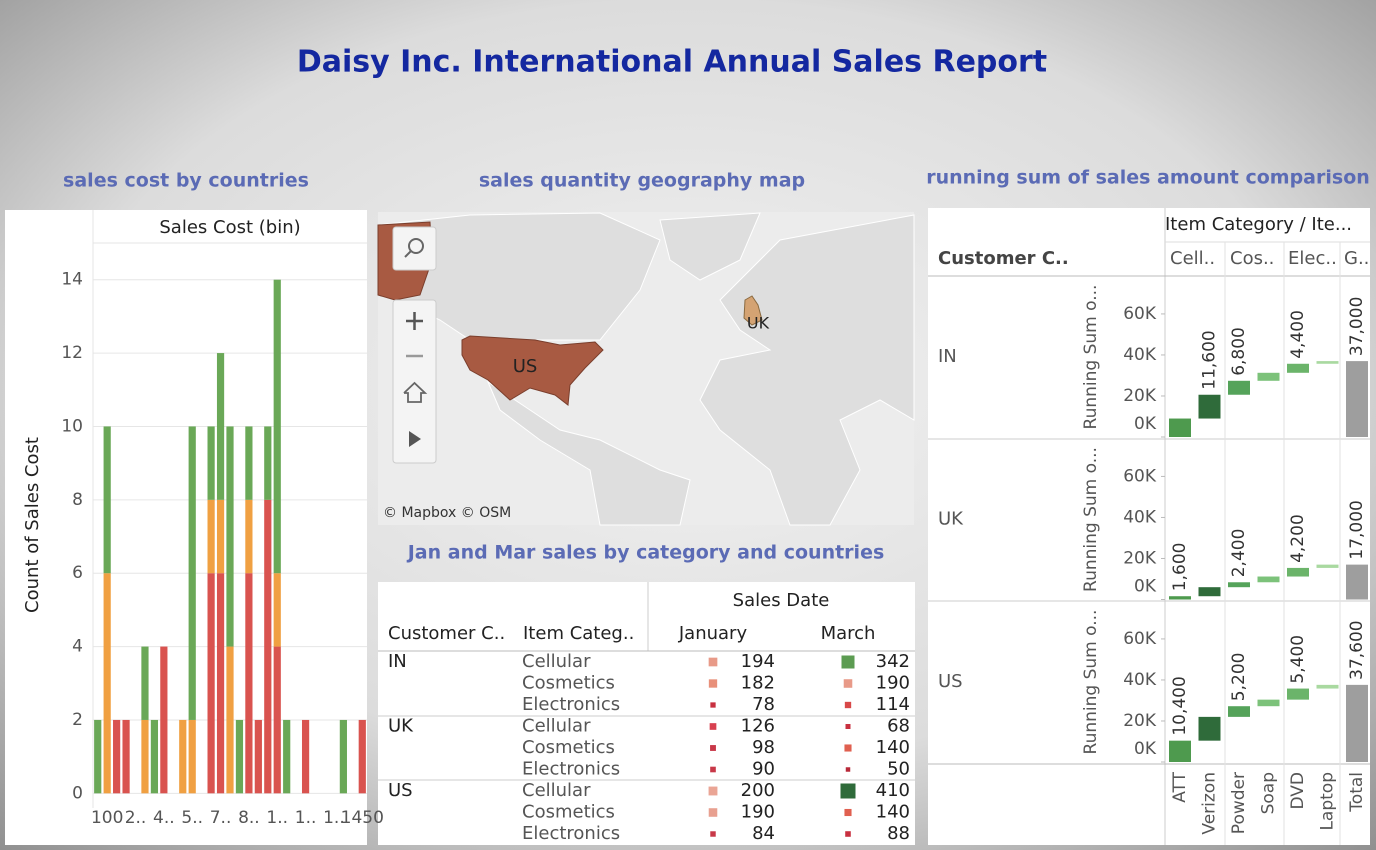 This screenshot has width=1376, height=850. What do you see at coordinates (249, 818) in the screenshot?
I see `x-tick-label: 8..` at bounding box center [249, 818].